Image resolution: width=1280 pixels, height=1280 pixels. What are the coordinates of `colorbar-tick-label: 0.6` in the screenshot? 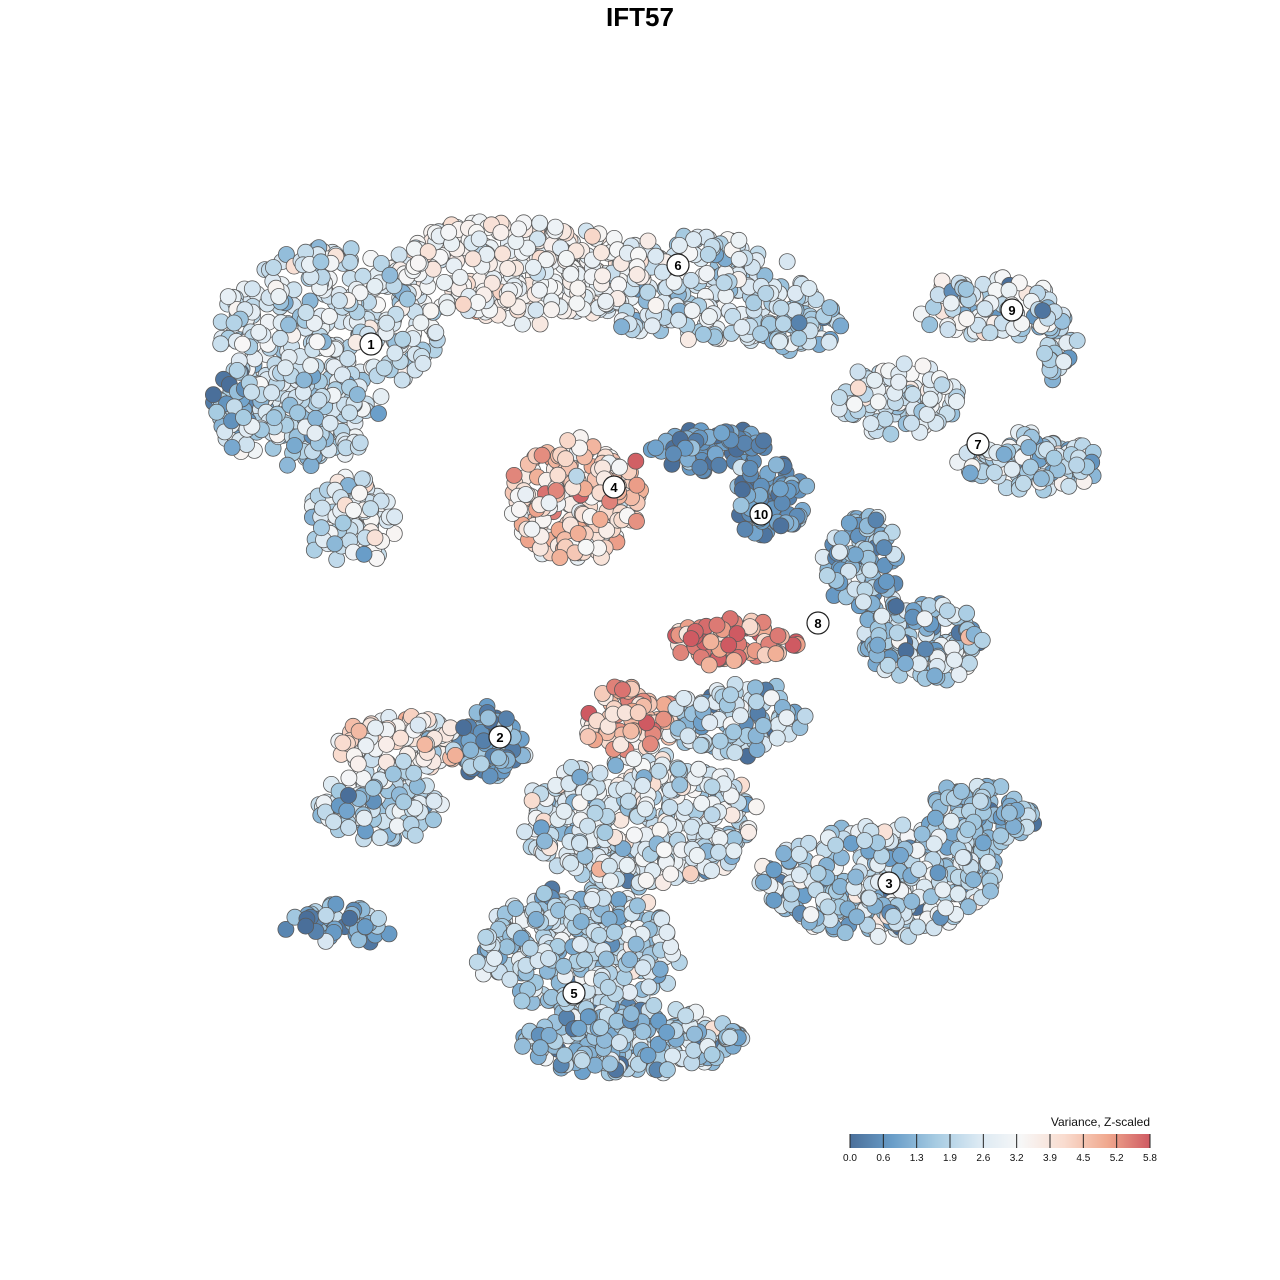 It's located at (883, 1158).